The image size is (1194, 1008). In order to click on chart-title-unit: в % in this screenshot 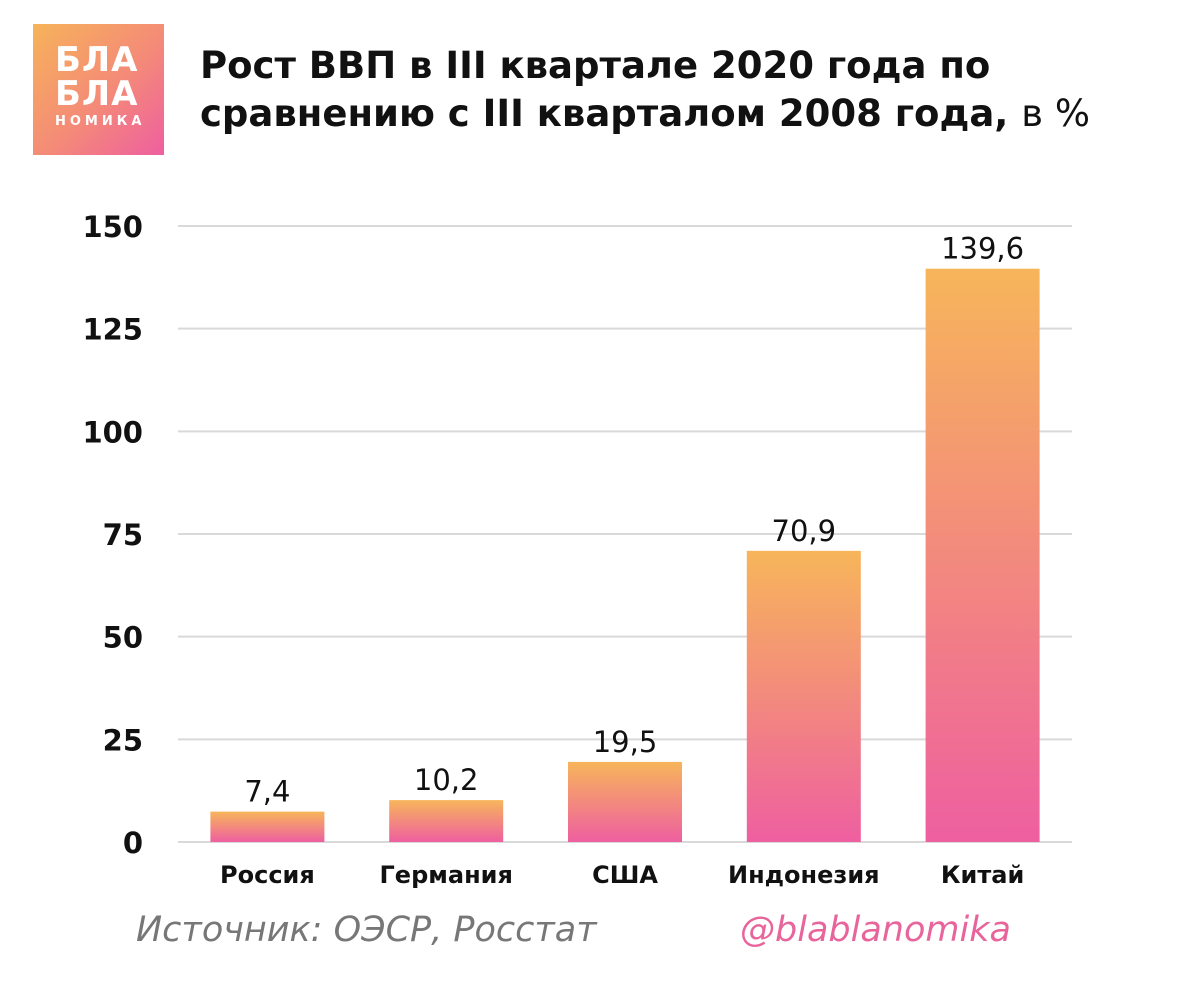, I will do `click(1055, 113)`.